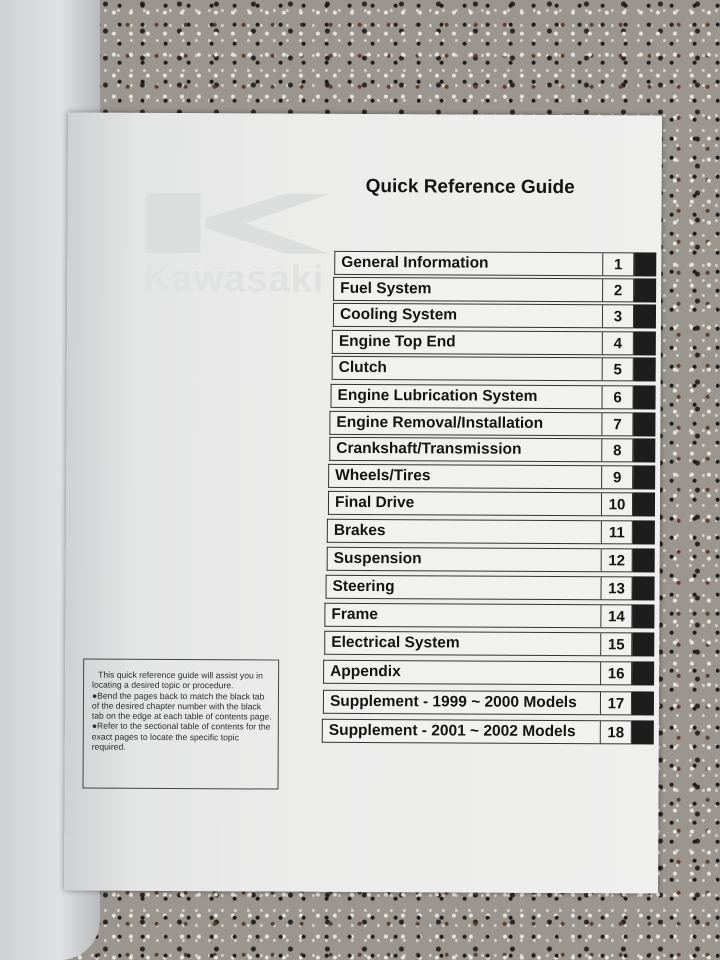 Image resolution: width=720 pixels, height=960 pixels. Describe the element at coordinates (617, 369) in the screenshot. I see `chapter-number: 5` at that location.